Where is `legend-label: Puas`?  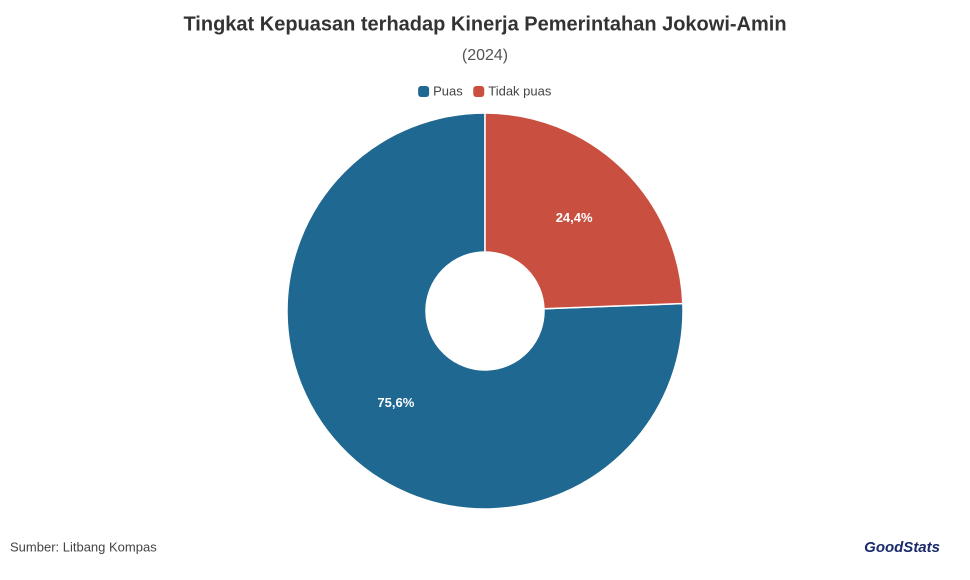 legend-label: Puas is located at coordinates (448, 90).